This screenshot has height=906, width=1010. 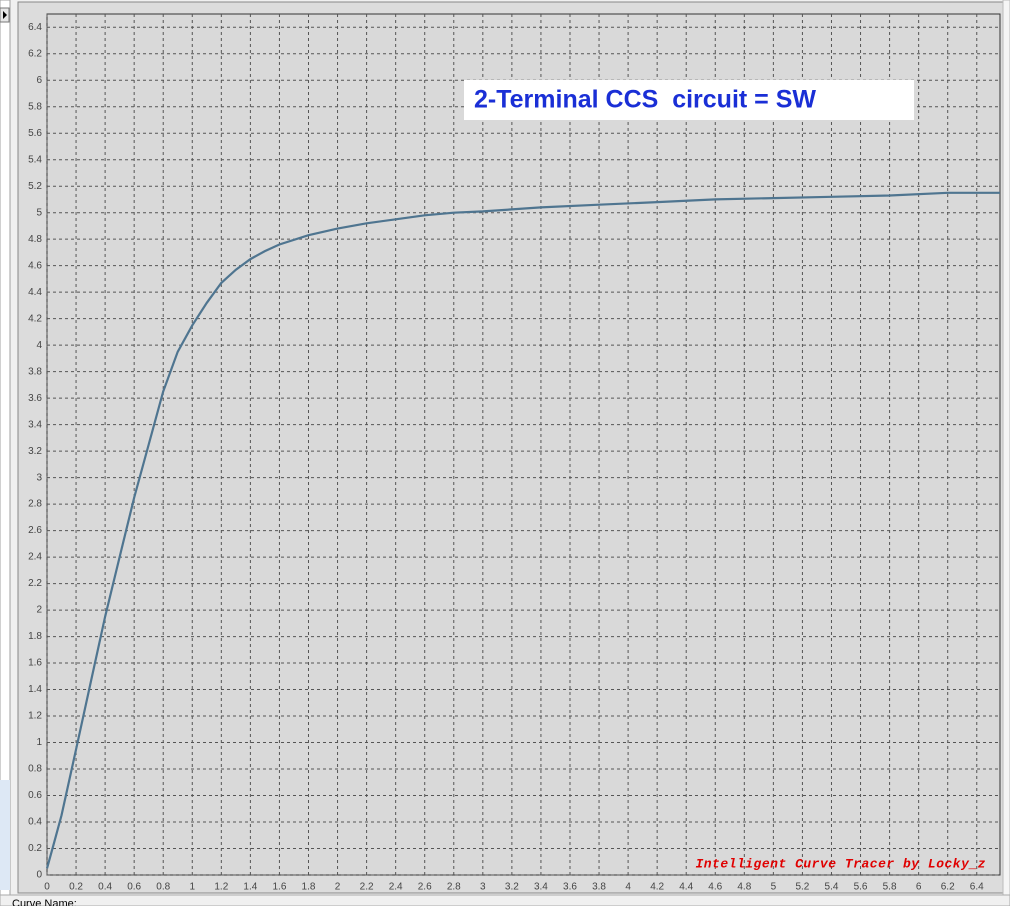 What do you see at coordinates (774, 887) in the screenshot?
I see `x-tick-label: 5` at bounding box center [774, 887].